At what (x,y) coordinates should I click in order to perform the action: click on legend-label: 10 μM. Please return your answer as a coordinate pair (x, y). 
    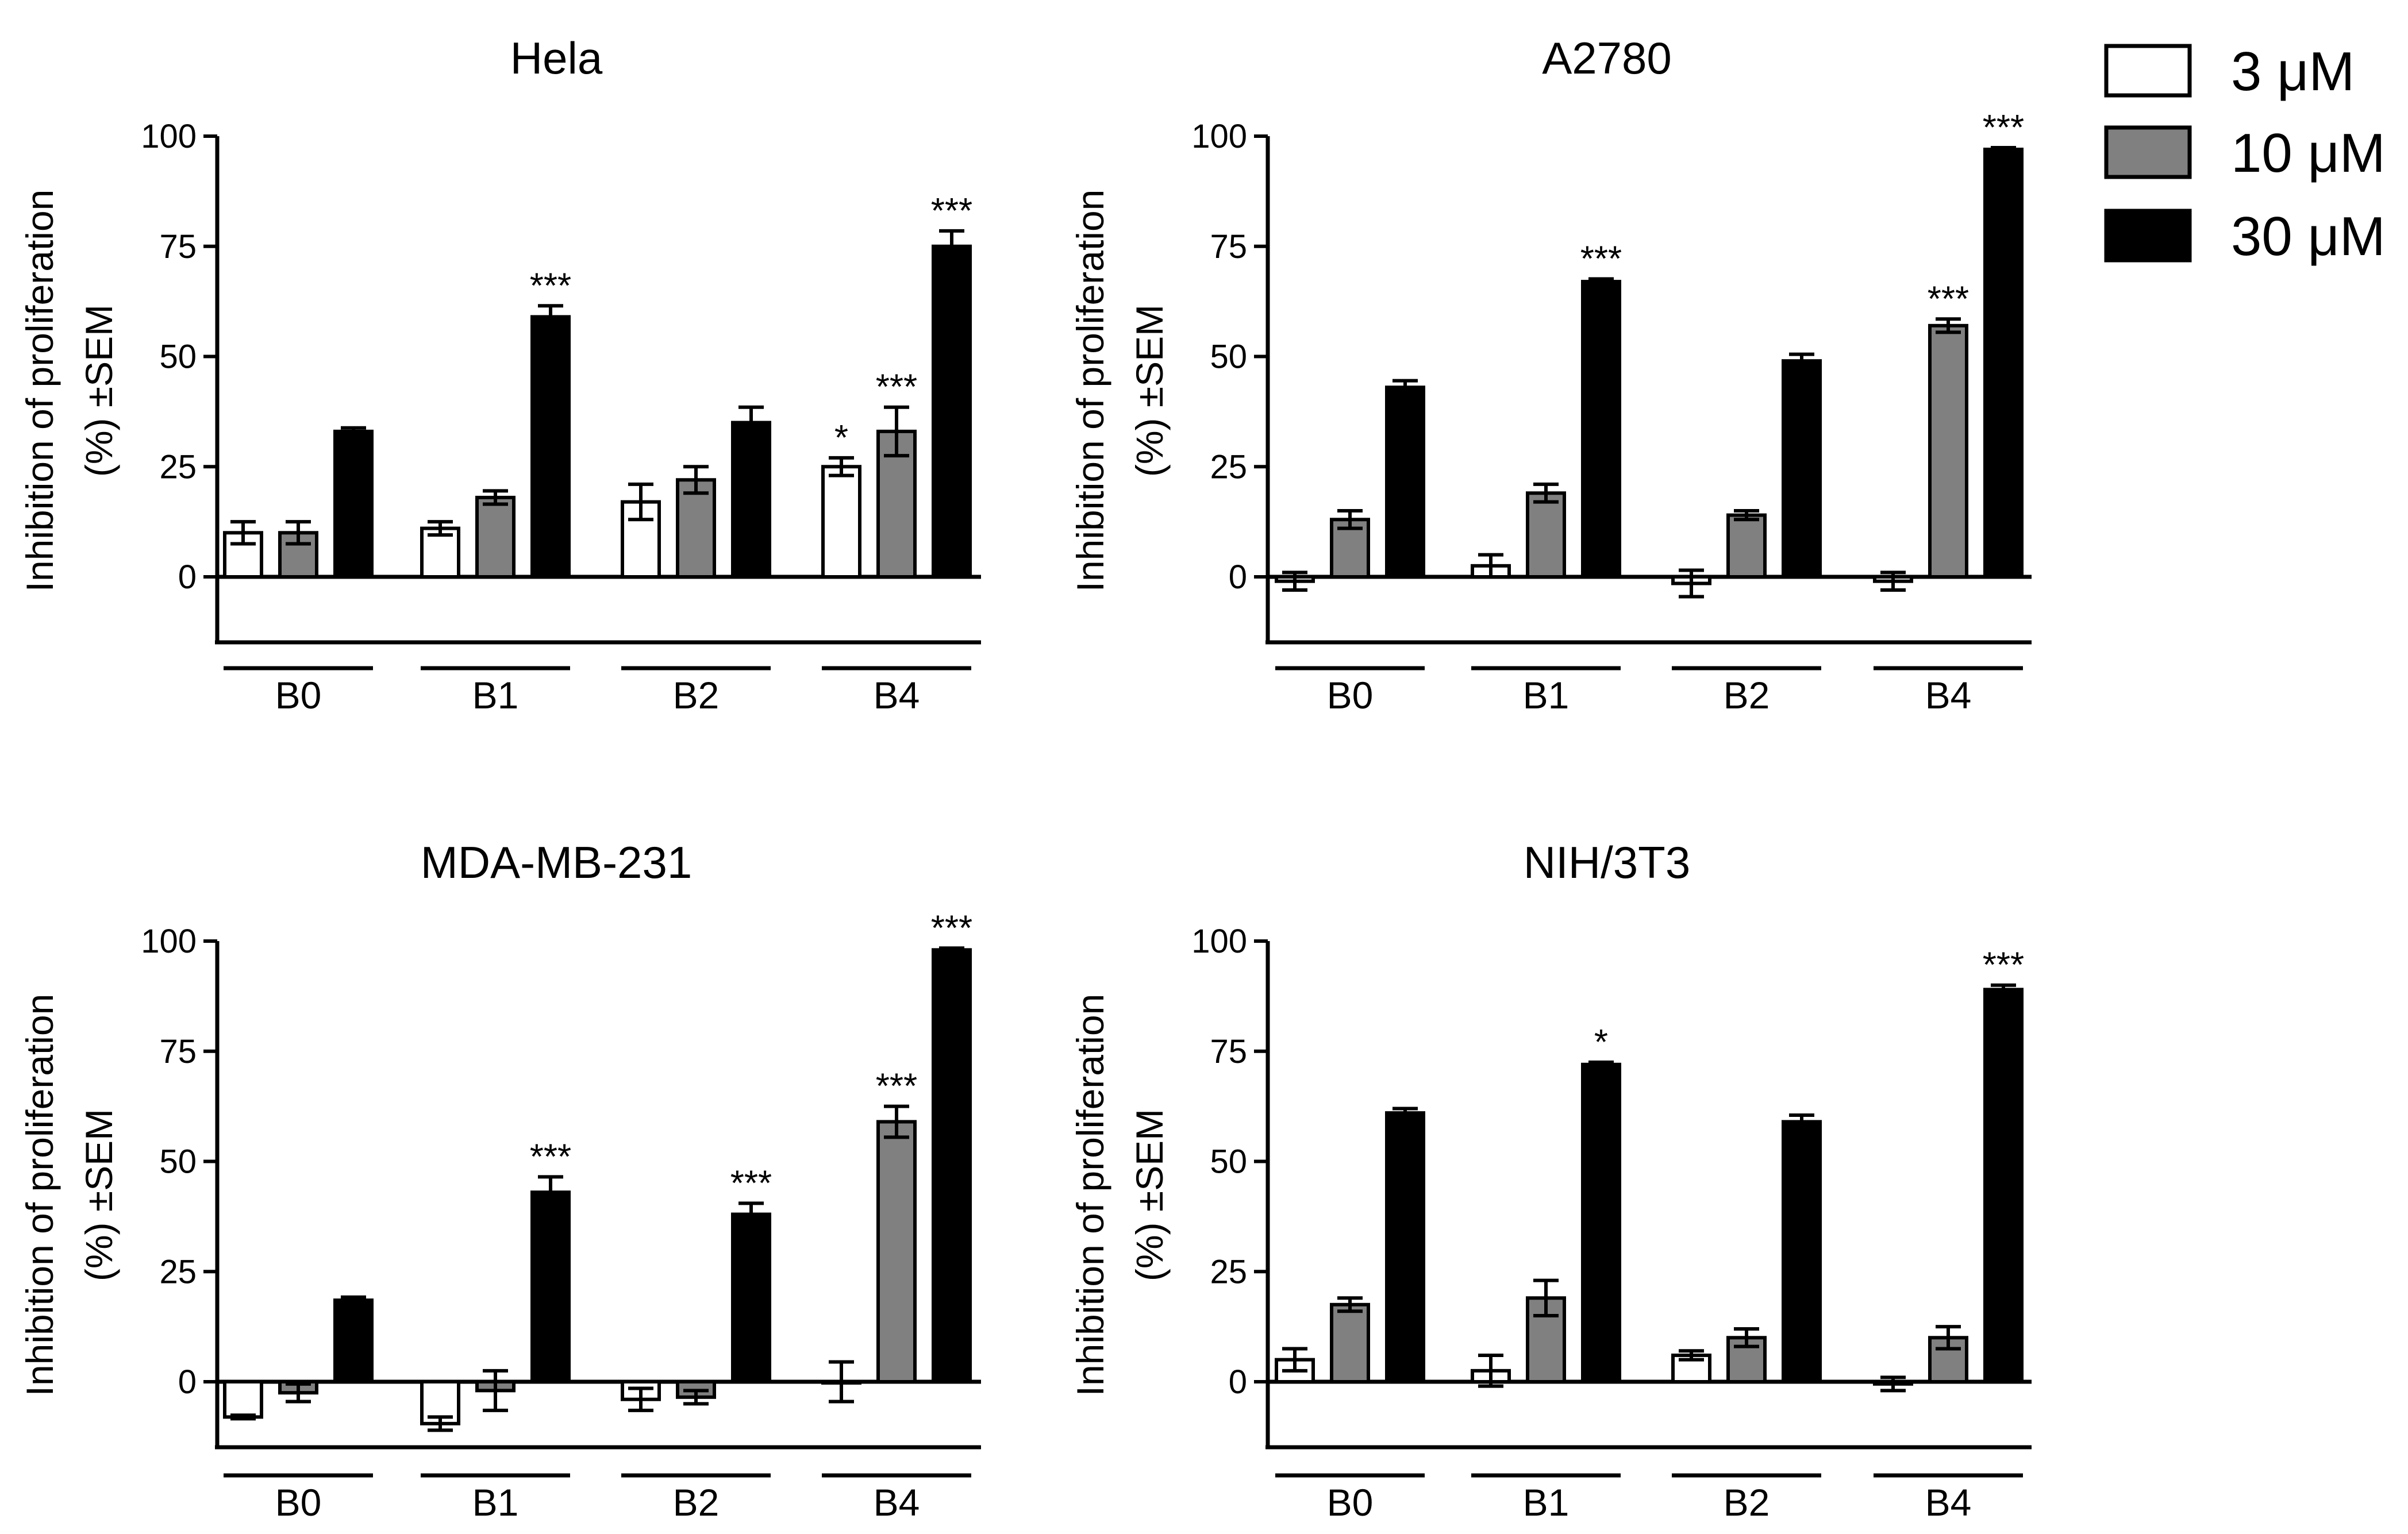
    Looking at the image, I should click on (2308, 153).